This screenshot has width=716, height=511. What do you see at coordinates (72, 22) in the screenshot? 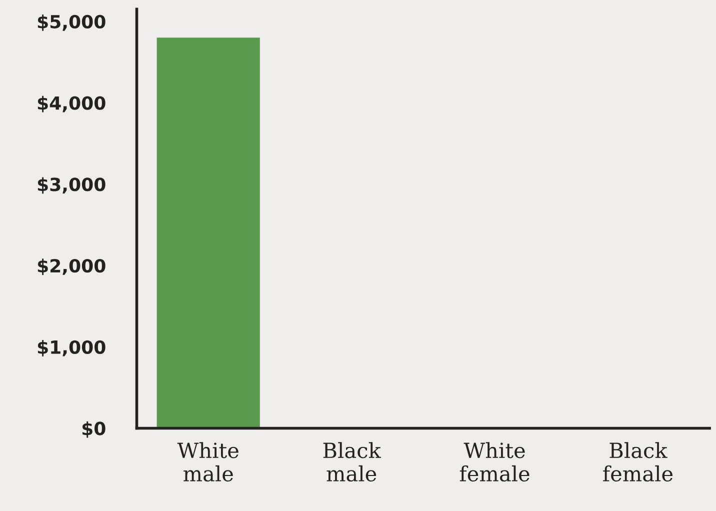
I see `y-tick-label: $5,000` at bounding box center [72, 22].